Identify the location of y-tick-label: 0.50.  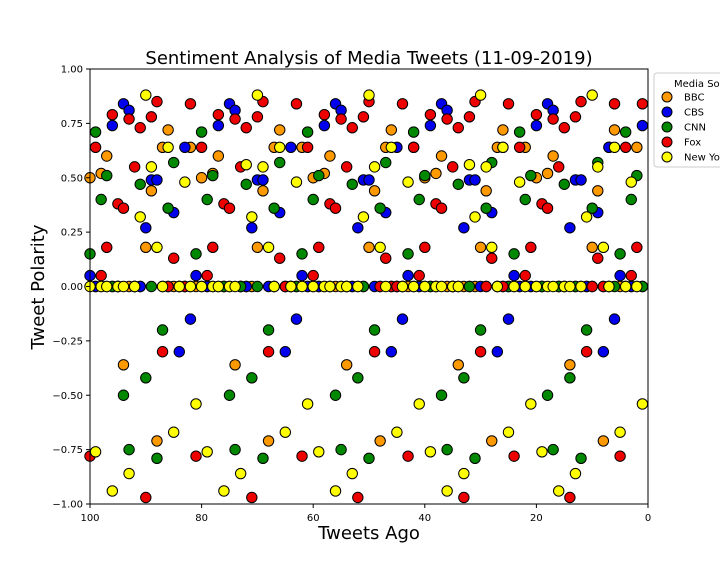
(72, 178).